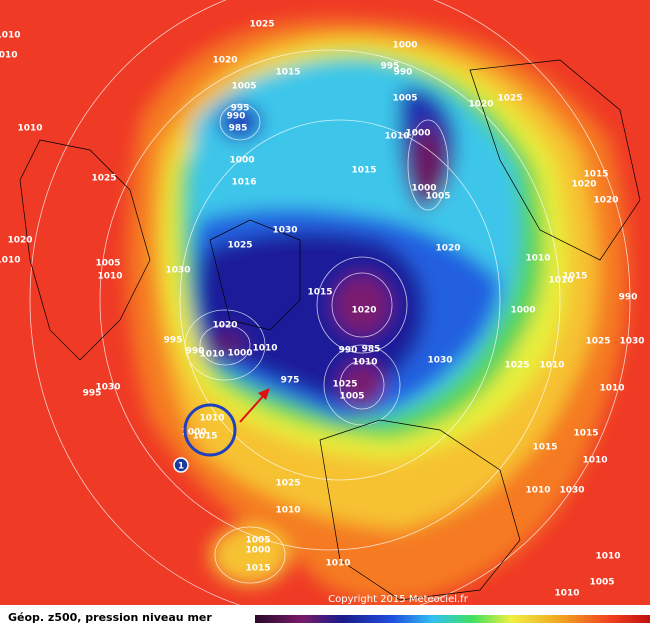  Describe the element at coordinates (264, 394) in the screenshot. I see `arrow-head` at that location.